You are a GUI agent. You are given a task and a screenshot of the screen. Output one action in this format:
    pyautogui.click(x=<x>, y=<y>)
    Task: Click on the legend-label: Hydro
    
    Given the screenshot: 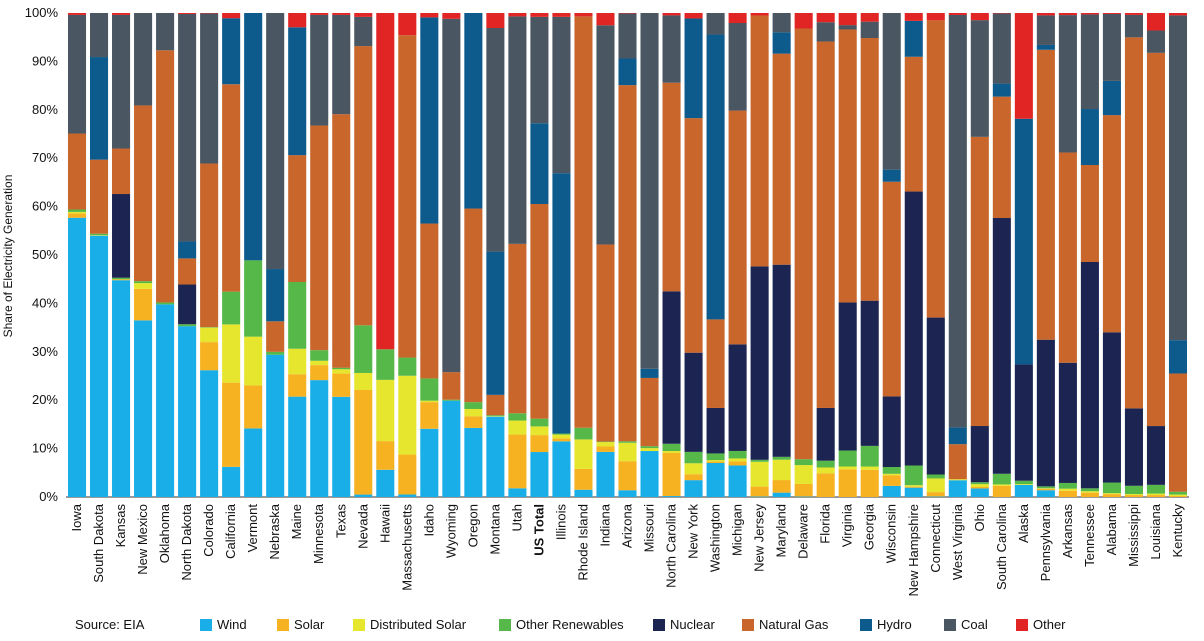 What is the action you would take?
    pyautogui.click(x=894, y=624)
    